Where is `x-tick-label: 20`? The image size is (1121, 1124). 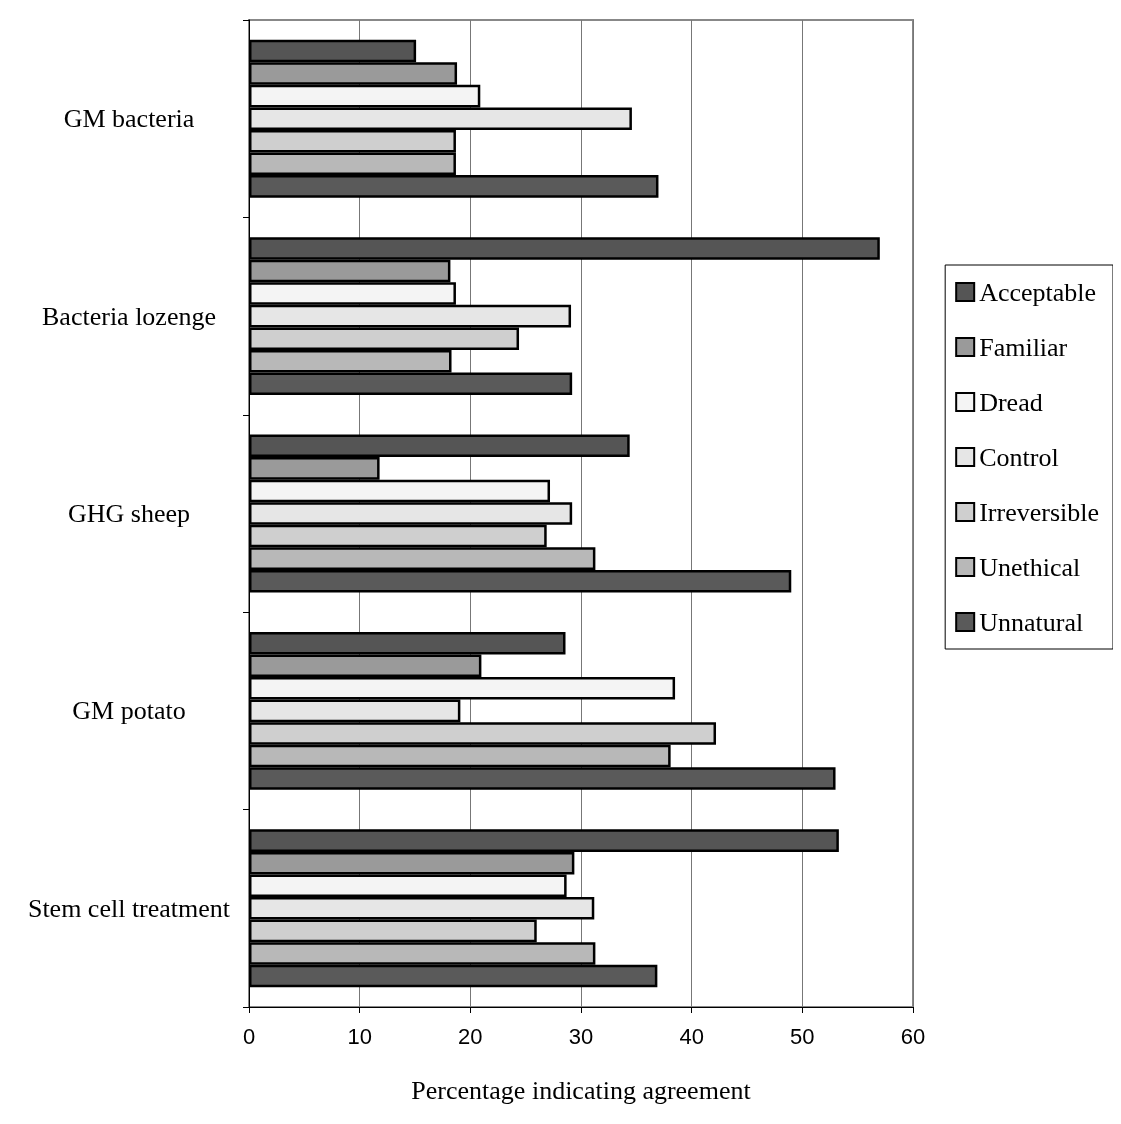 x-tick-label: 20 is located at coordinates (470, 1036).